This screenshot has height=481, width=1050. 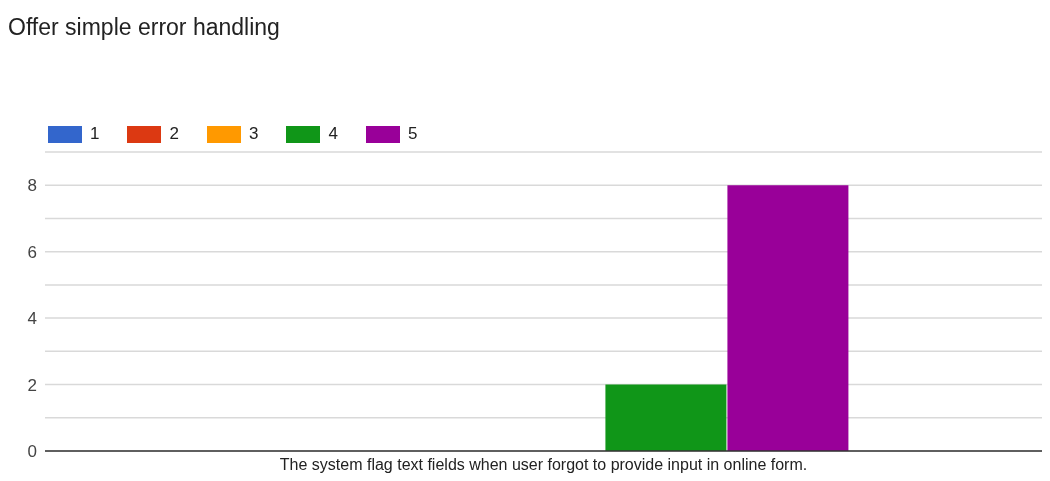 What do you see at coordinates (412, 134) in the screenshot?
I see `legend-label: 5` at bounding box center [412, 134].